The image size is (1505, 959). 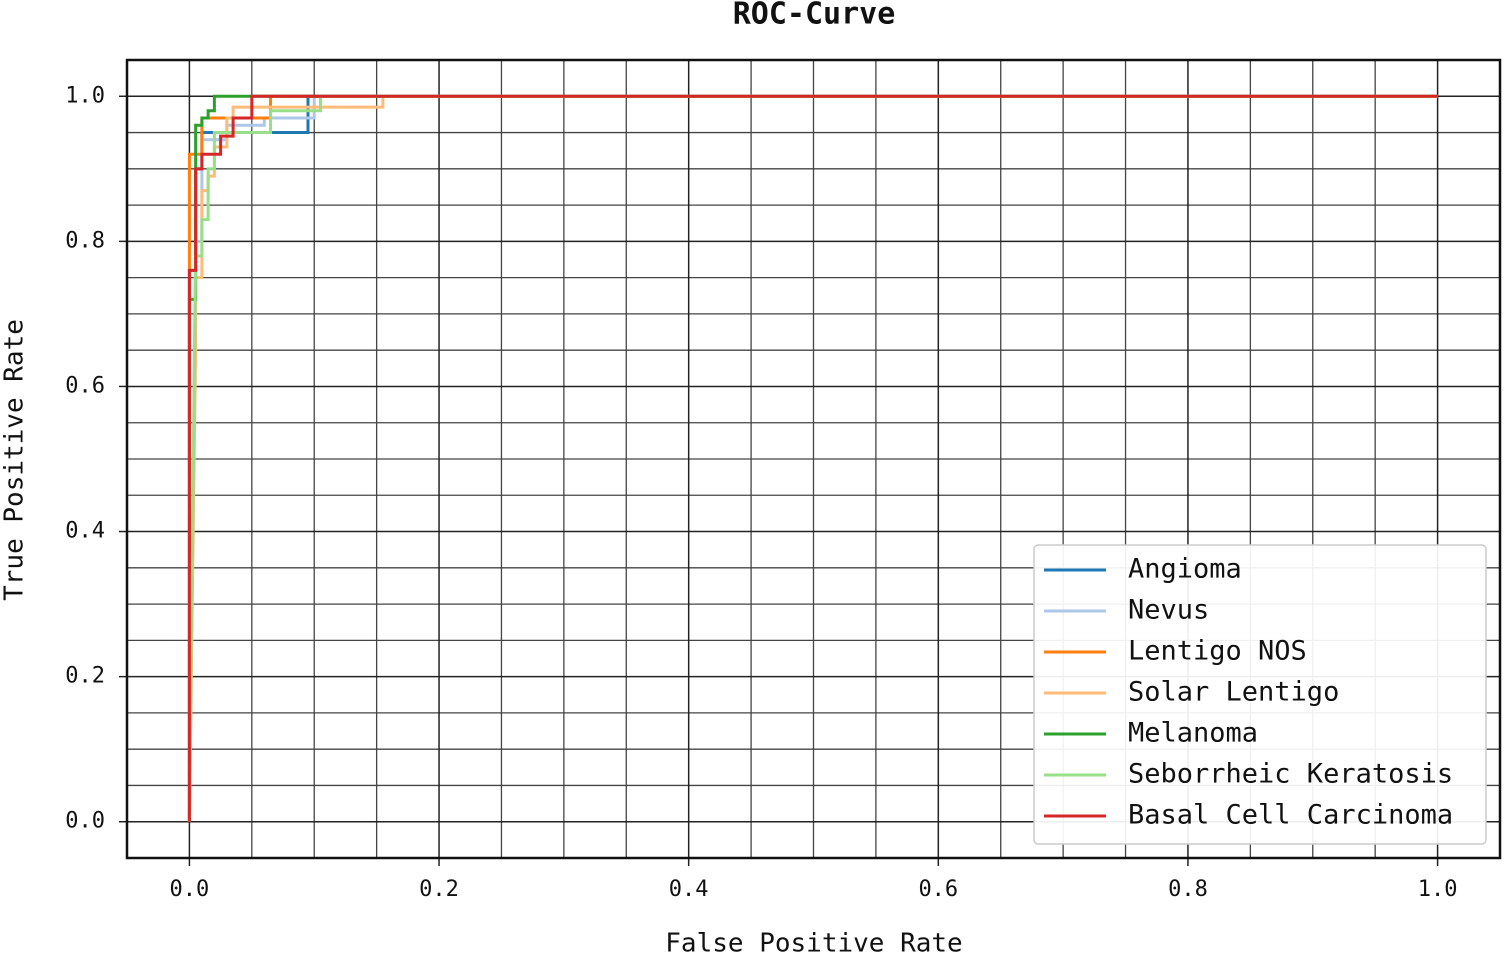 What do you see at coordinates (1168, 610) in the screenshot?
I see `legend-label: Nevus` at bounding box center [1168, 610].